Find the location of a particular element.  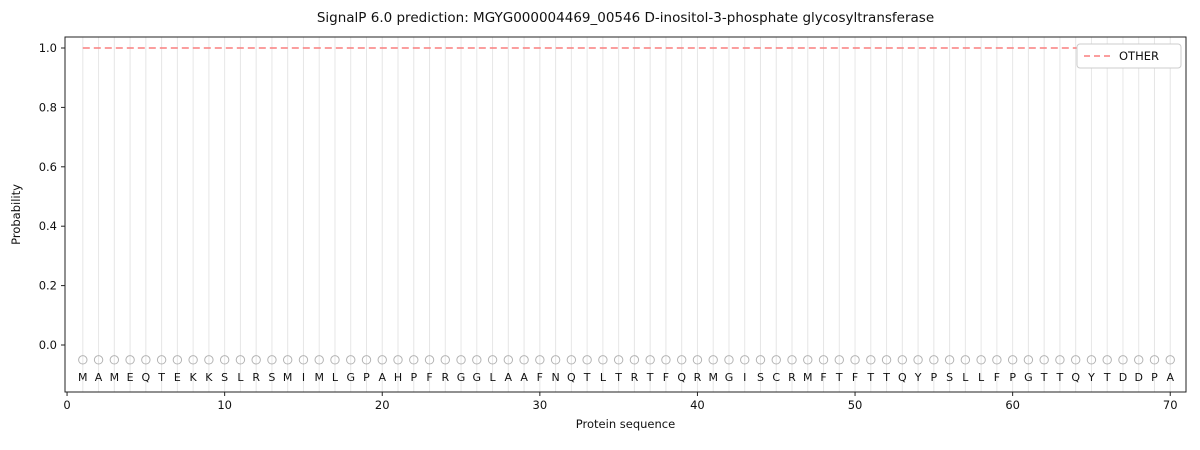

x-tick-label: 50 is located at coordinates (855, 405).